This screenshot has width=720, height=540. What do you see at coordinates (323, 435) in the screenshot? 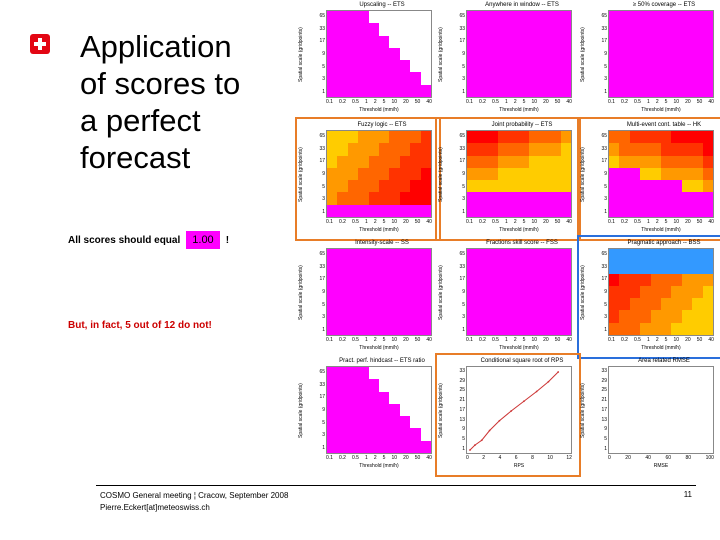
I see `y-tick-label: 3` at bounding box center [323, 435].